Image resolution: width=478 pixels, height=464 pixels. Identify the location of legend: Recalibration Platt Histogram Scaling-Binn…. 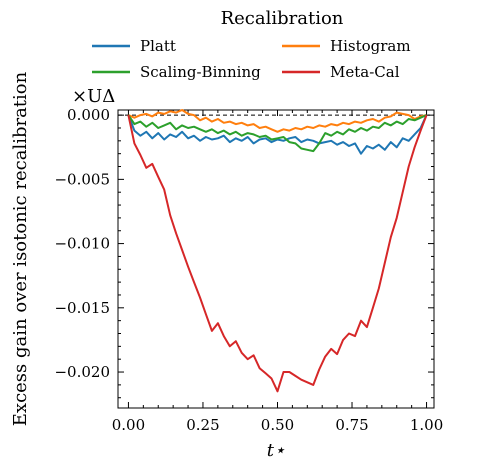
(251, 44).